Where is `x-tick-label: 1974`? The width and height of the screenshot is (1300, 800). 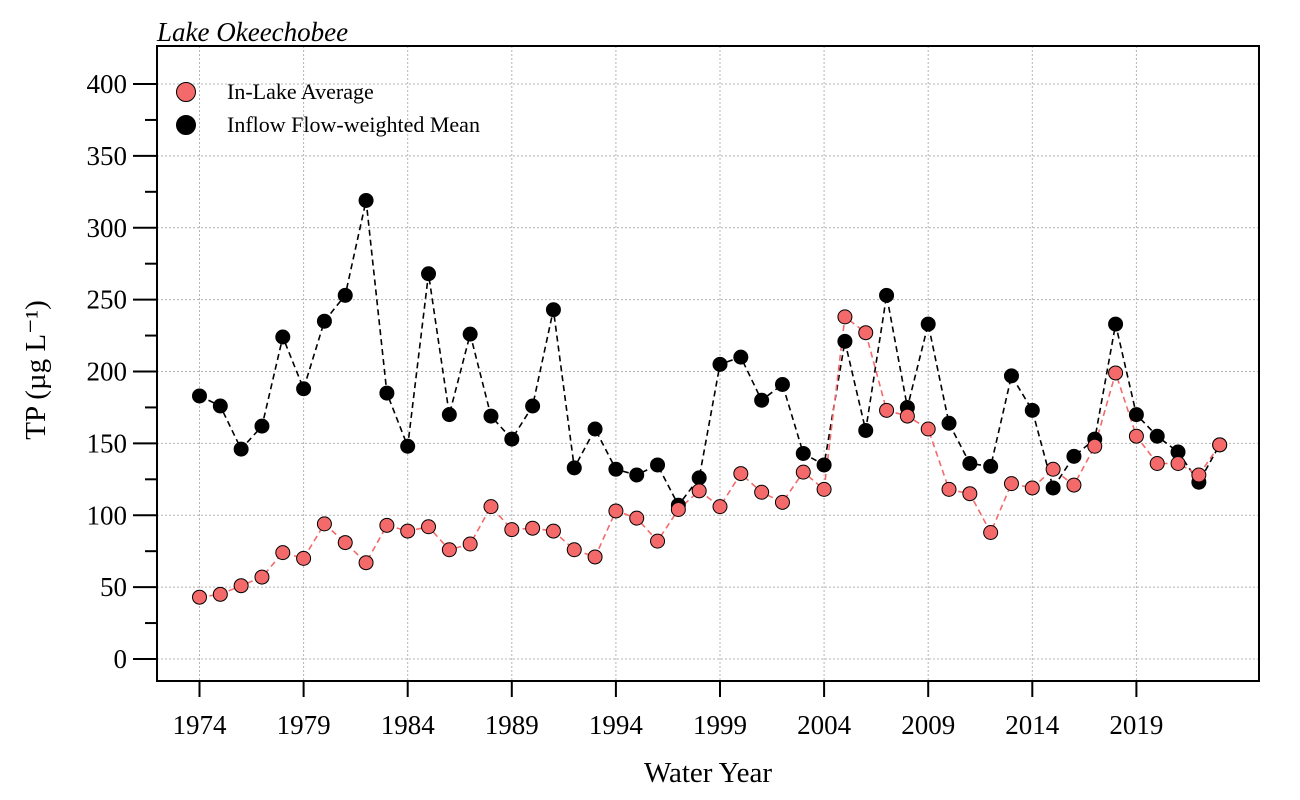
x-tick-label: 1974 is located at coordinates (200, 725).